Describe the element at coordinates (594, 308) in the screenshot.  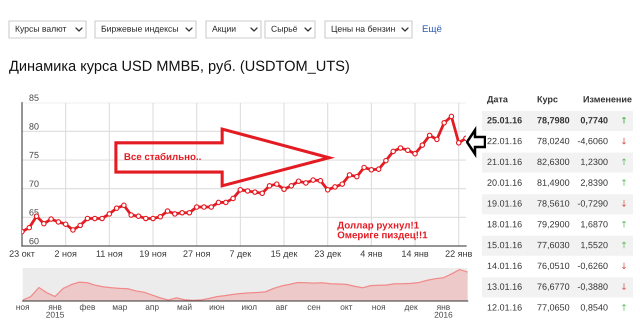
I see `text: 0,8540` at that location.